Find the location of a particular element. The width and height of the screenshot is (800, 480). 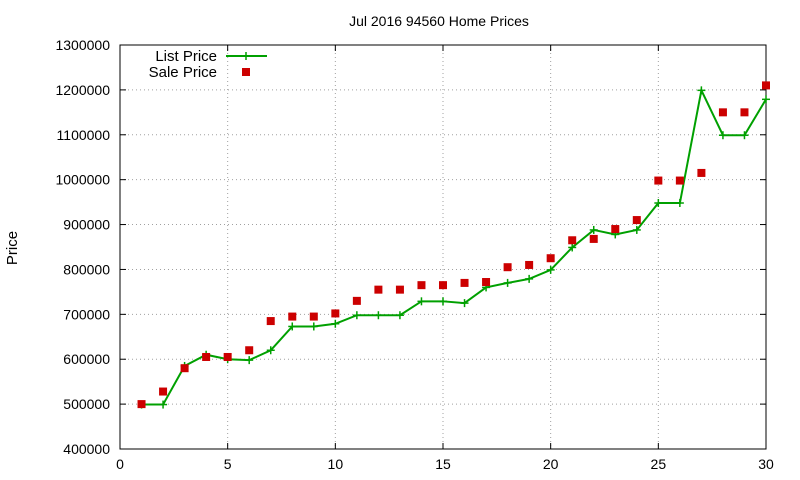

legend-marker-list-price is located at coordinates (246, 56).